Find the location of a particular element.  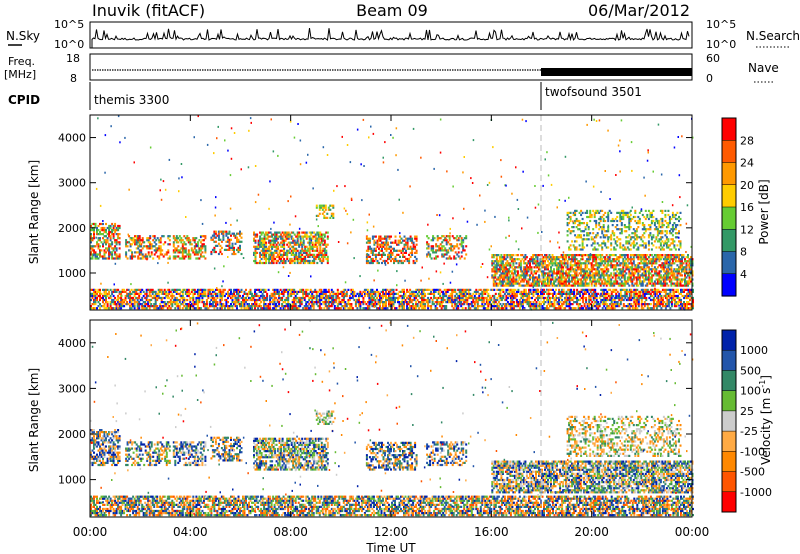

nsky-trace is located at coordinates (390, 38).